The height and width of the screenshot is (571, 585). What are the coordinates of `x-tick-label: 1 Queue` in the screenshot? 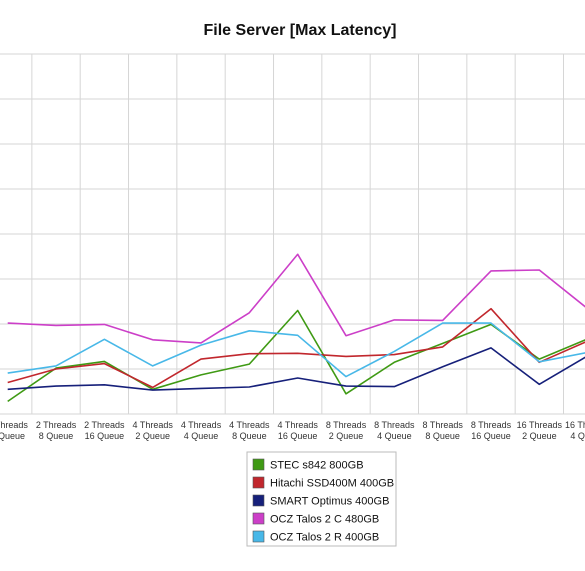 It's located at (12, 436).